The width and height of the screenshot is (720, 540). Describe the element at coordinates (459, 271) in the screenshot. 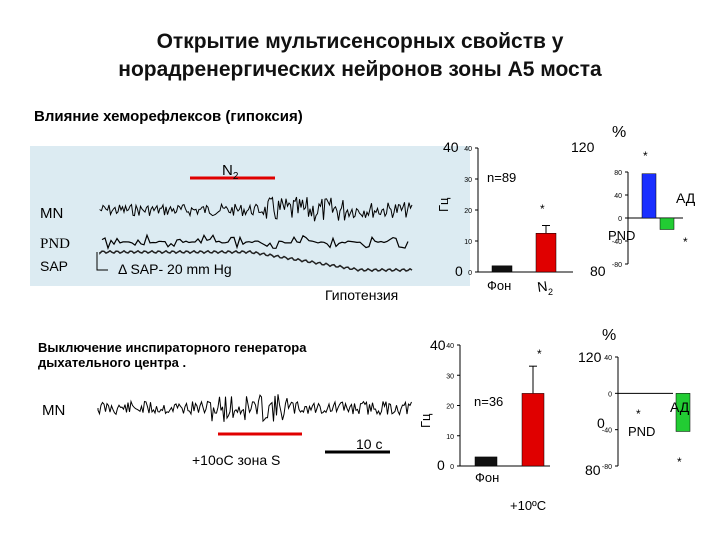

I see `chart1-big-tick-bottom: 0` at that location.